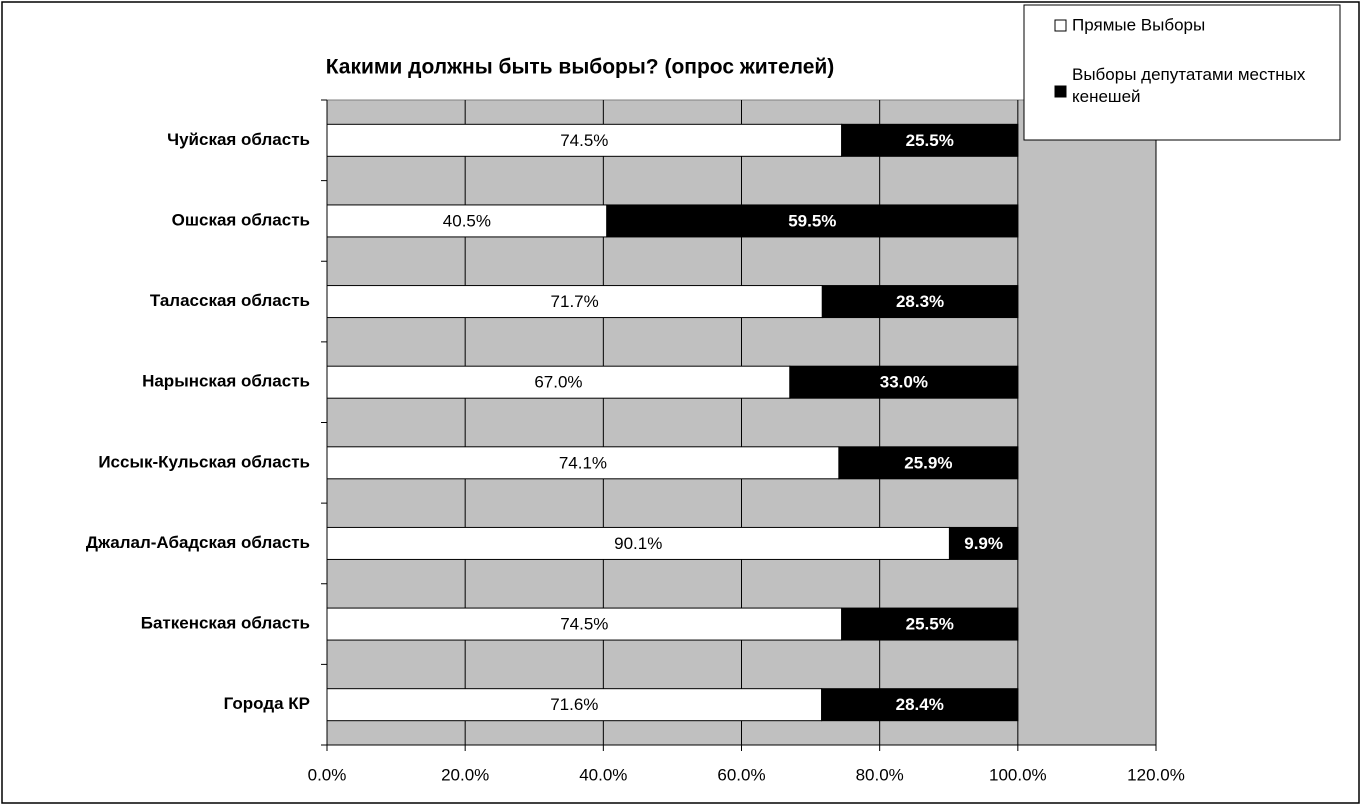 This screenshot has width=1361, height=805. I want to click on data-label: 25.9%, so click(928, 462).